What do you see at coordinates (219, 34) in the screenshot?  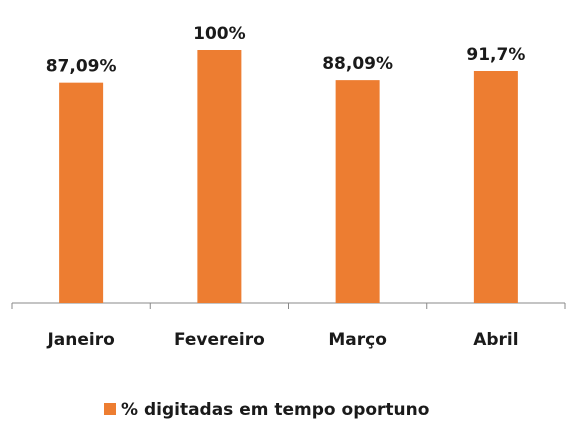 I see `data-label: 100%` at bounding box center [219, 34].